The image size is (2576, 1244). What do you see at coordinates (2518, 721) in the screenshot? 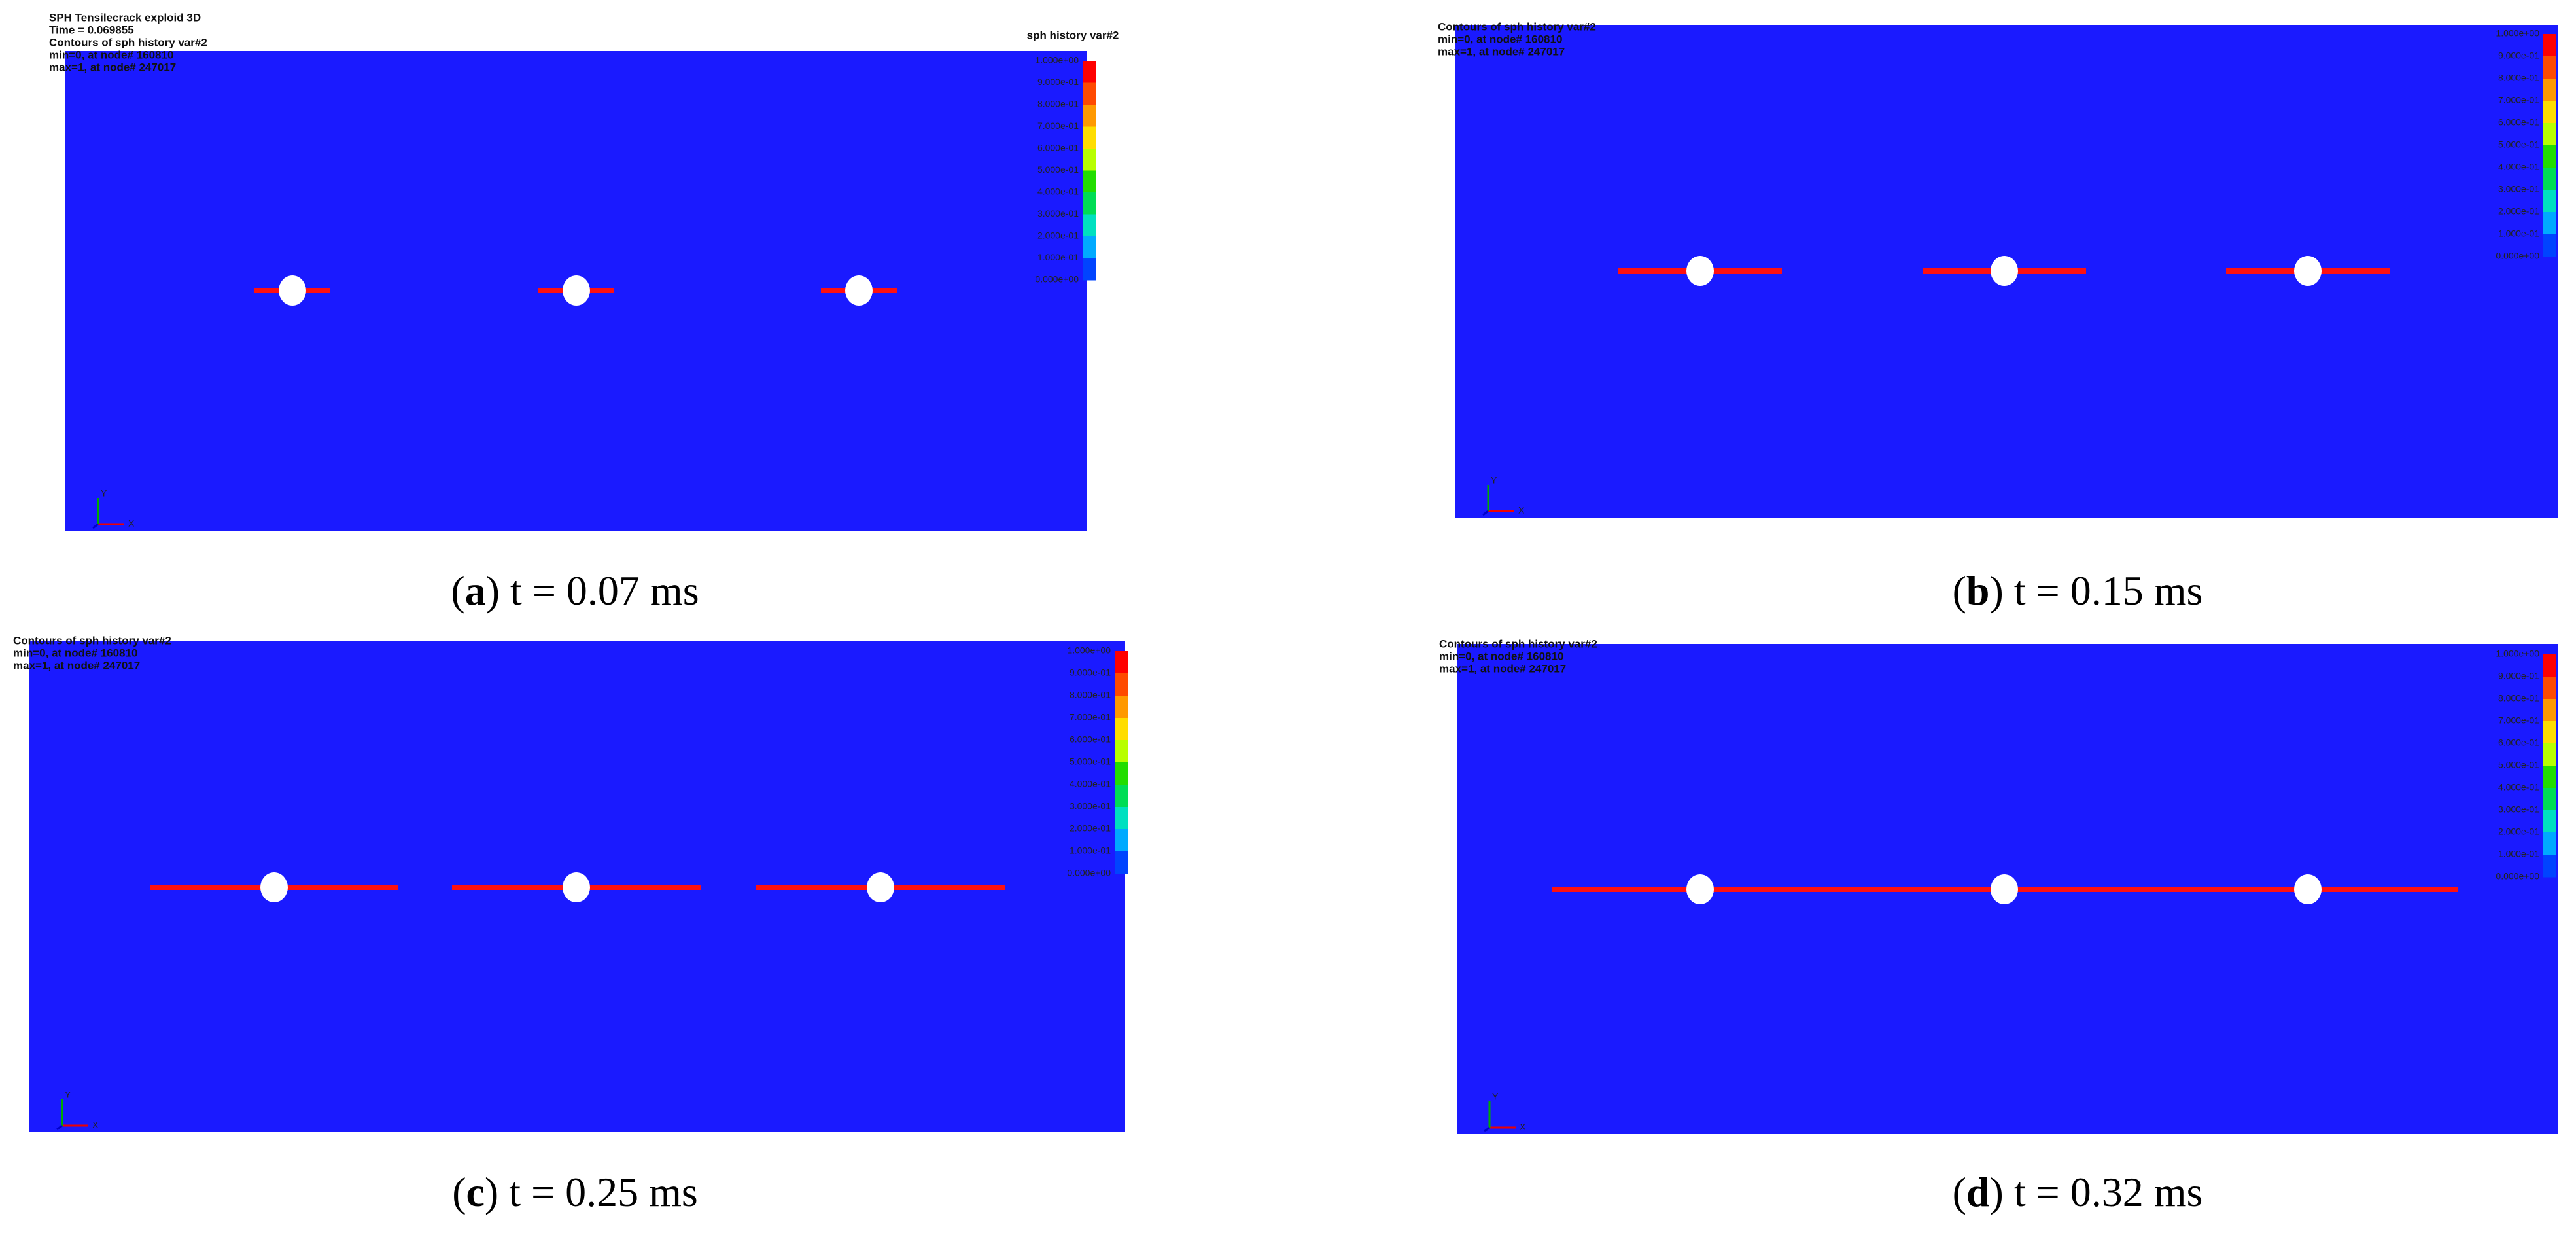
I see `legend-label: 7.000e-01` at bounding box center [2518, 721].